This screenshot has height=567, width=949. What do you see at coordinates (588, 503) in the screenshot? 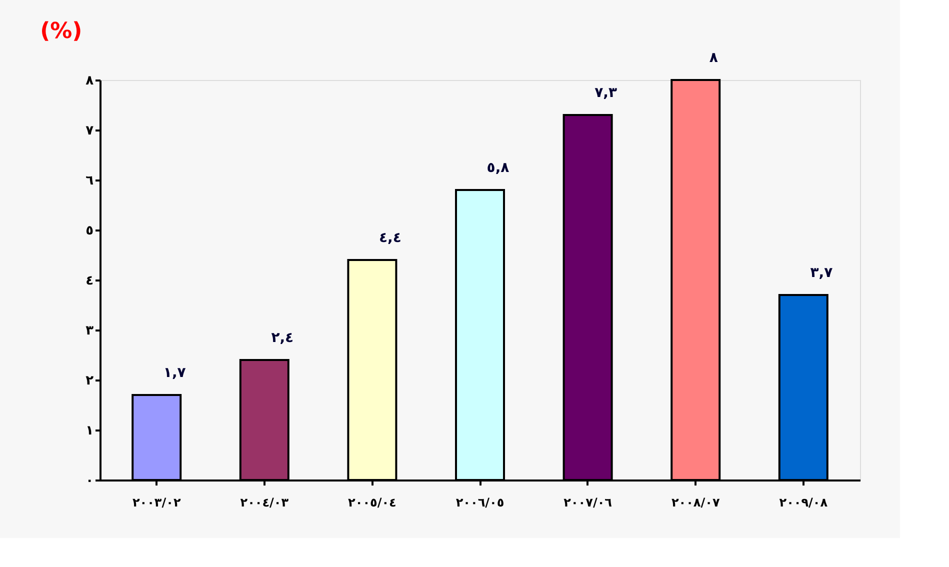
I see `x-tick-label: ٢٠٠٧/٠٦` at bounding box center [588, 503].